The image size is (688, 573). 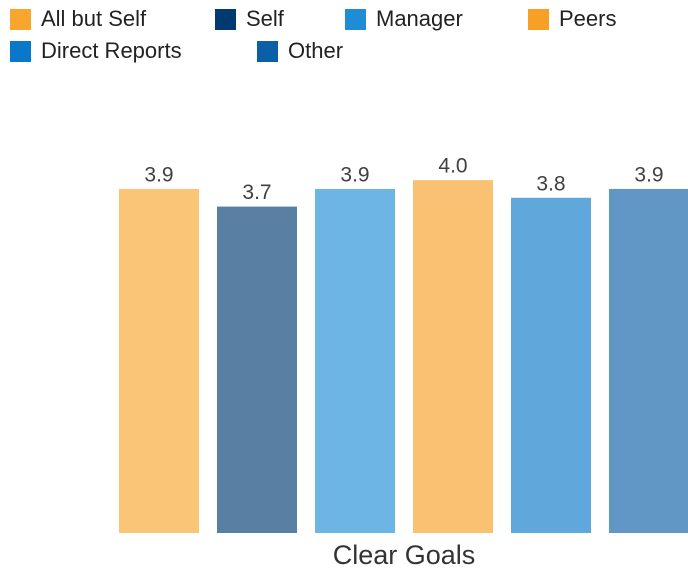 What do you see at coordinates (550, 183) in the screenshot?
I see `value-label: 3.8` at bounding box center [550, 183].